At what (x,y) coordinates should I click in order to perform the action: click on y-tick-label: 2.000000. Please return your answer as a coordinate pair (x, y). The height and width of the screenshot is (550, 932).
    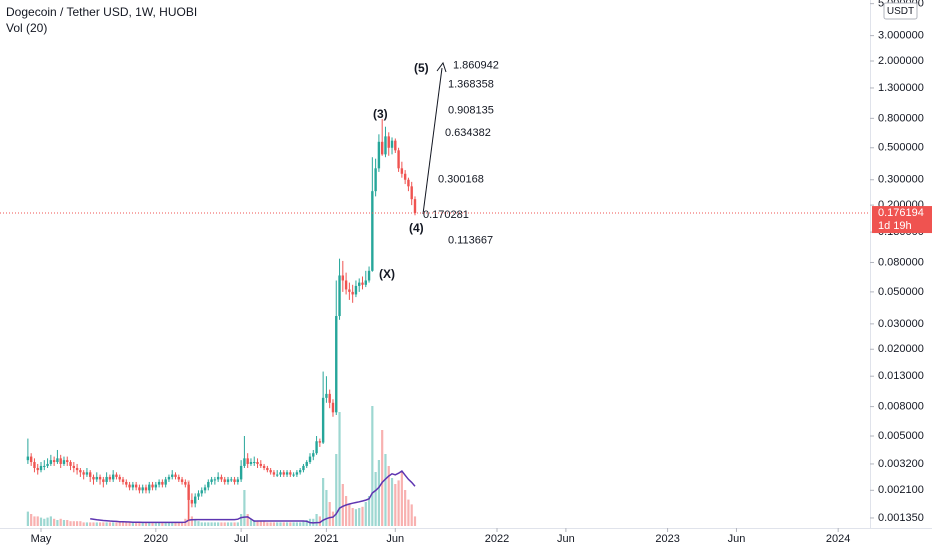
    Looking at the image, I should click on (901, 61).